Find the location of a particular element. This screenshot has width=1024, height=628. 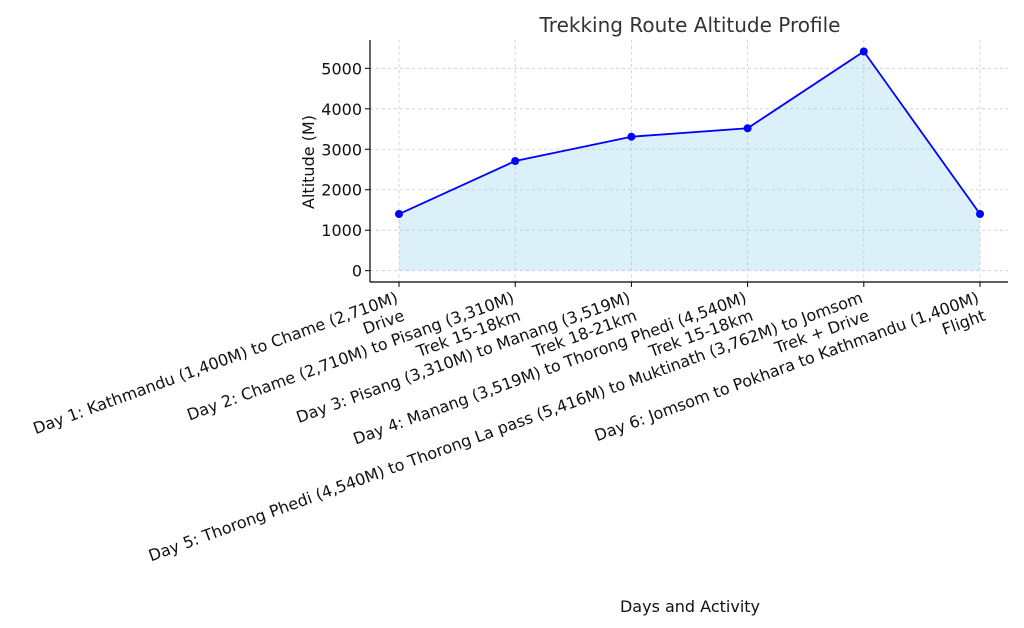

y-tick-label: 5000 is located at coordinates (341, 68).